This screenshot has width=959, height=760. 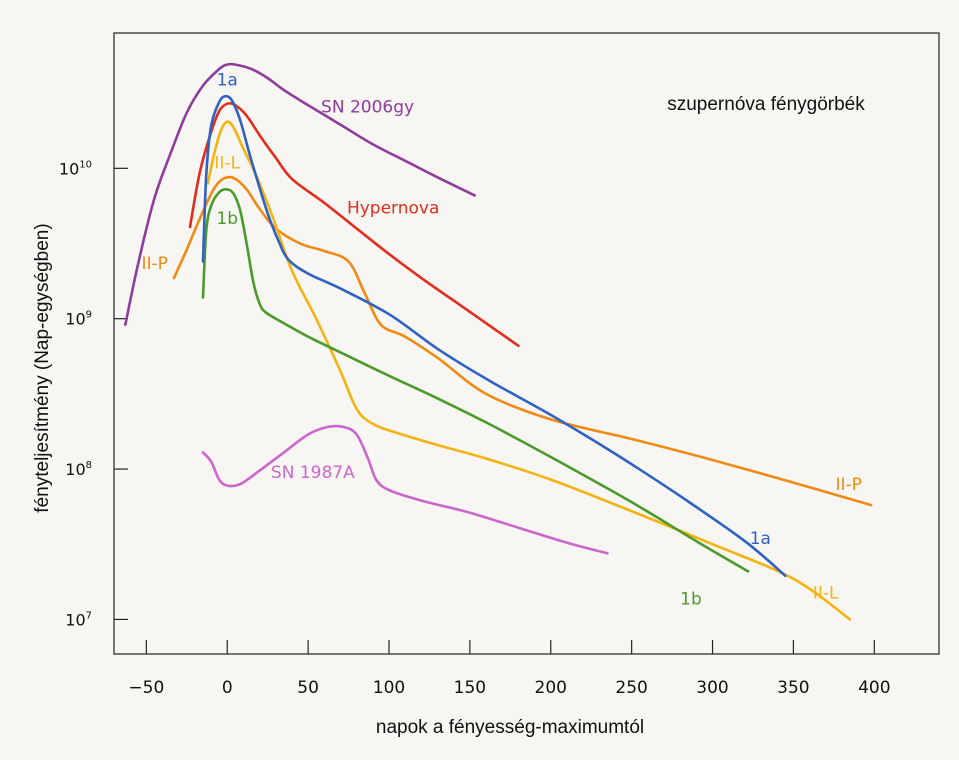 I want to click on x-axis-label: napok a fényesség-maximumtól, so click(x=510, y=727).